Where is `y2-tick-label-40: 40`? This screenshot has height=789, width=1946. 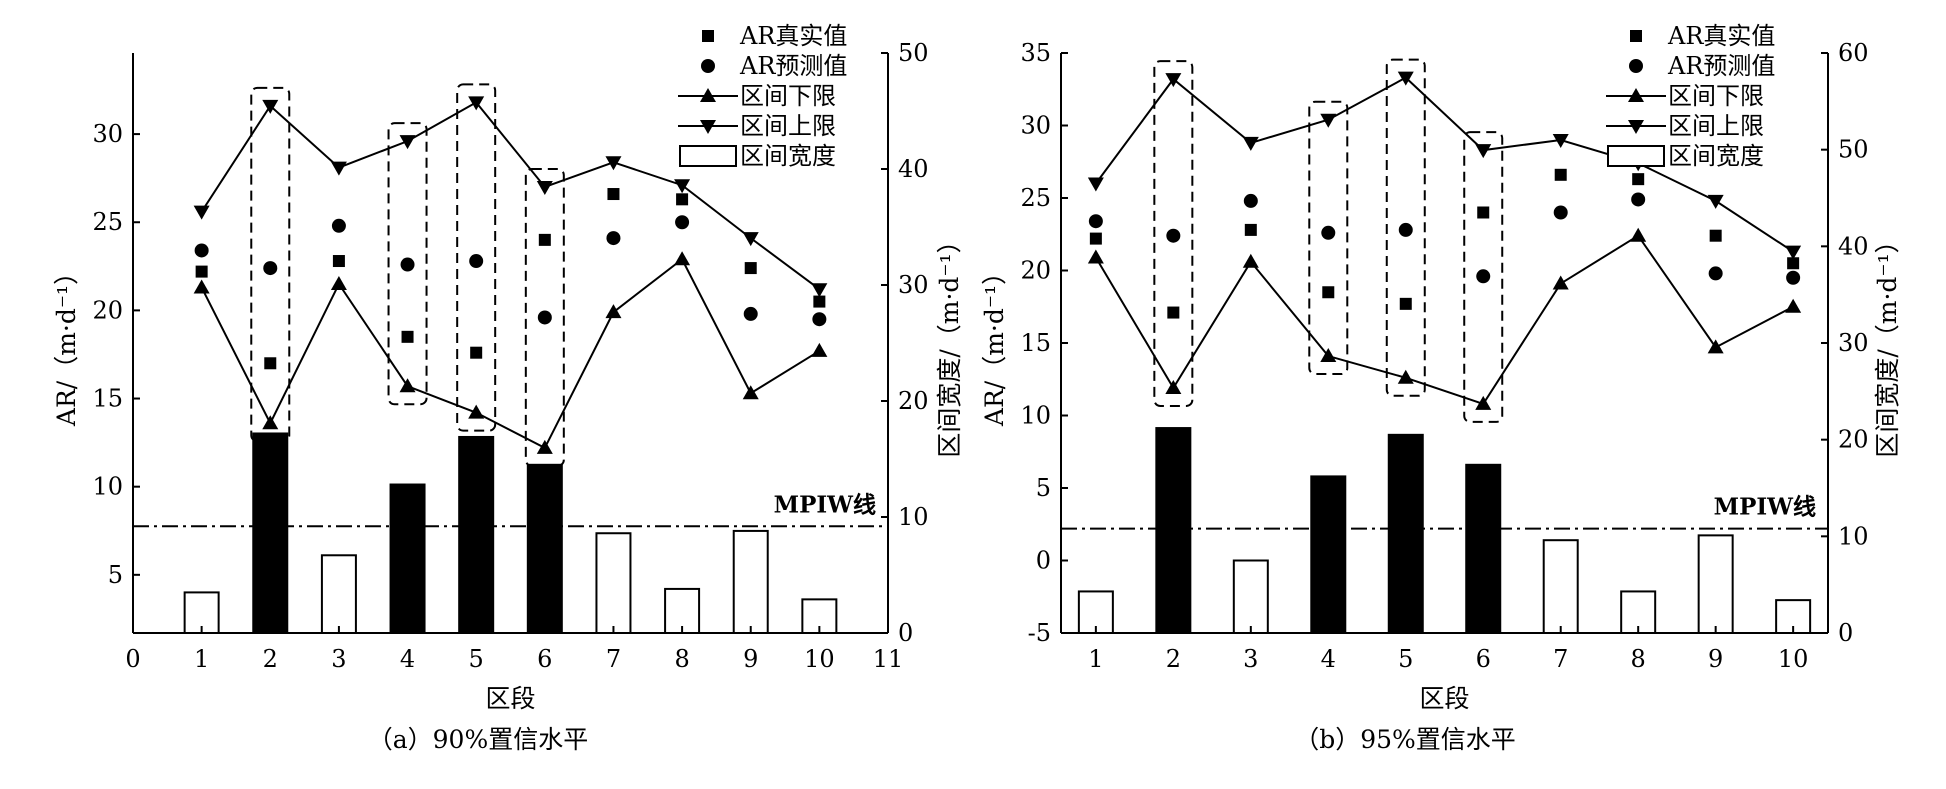
y2-tick-label-40: 40 is located at coordinates (913, 169).